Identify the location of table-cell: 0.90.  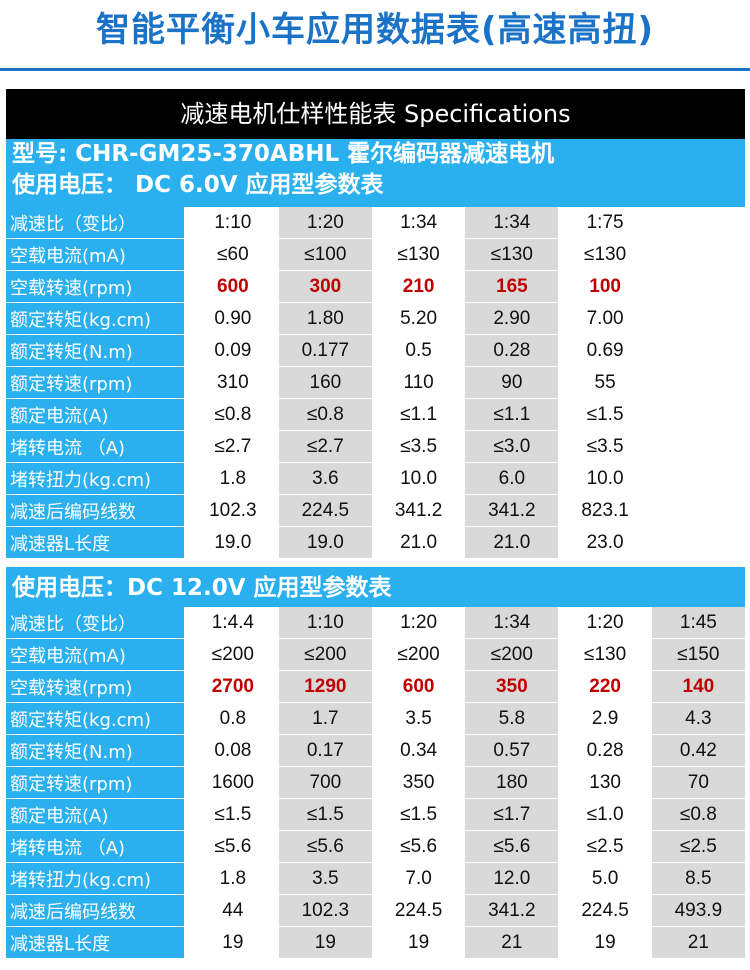
(232, 318).